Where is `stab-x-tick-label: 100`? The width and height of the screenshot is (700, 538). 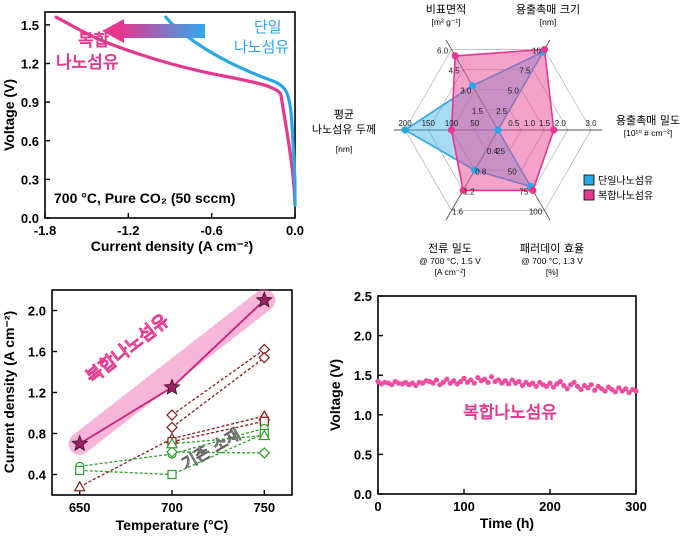
stab-x-tick-label: 100 is located at coordinates (464, 506).